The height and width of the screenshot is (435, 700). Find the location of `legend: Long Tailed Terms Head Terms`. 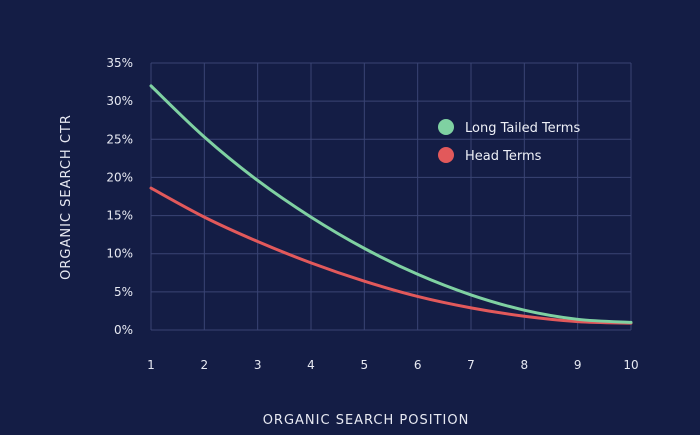

legend: Long Tailed Terms Head Terms is located at coordinates (509, 141).